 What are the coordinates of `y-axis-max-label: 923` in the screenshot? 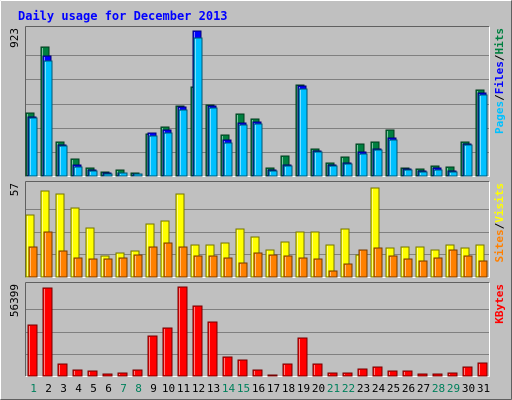 It's located at (14, 38).